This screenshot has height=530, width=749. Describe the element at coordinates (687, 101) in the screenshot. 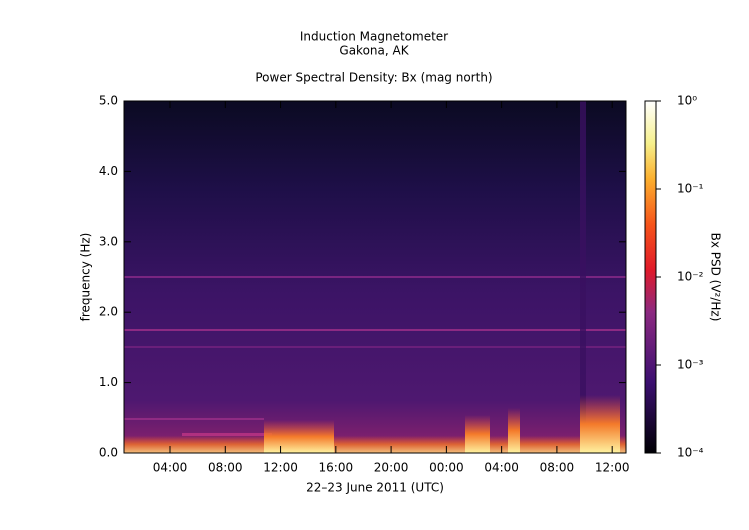

I see `colorbar-tick-label: 10⁰` at that location.